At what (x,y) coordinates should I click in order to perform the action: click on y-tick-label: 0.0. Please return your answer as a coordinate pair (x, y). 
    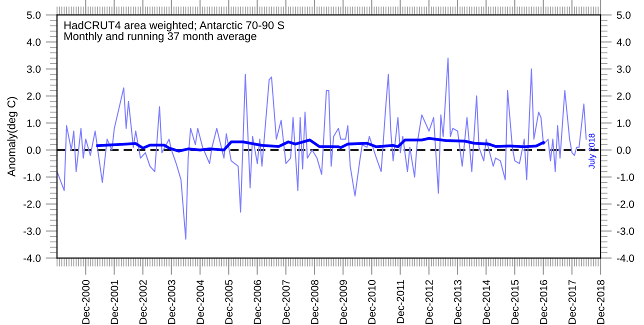
    Looking at the image, I should click on (33, 150).